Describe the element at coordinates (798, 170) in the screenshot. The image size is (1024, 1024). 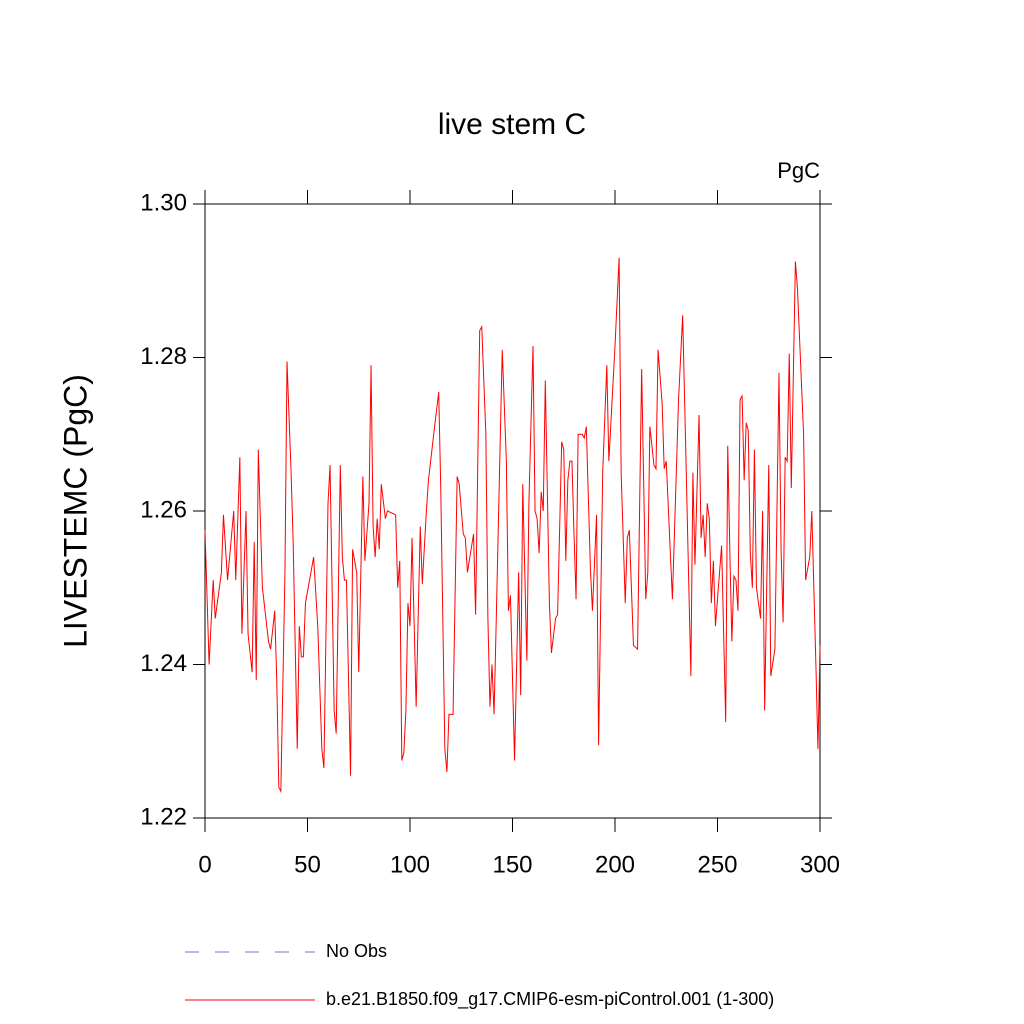
I see `units-label: PgC` at that location.